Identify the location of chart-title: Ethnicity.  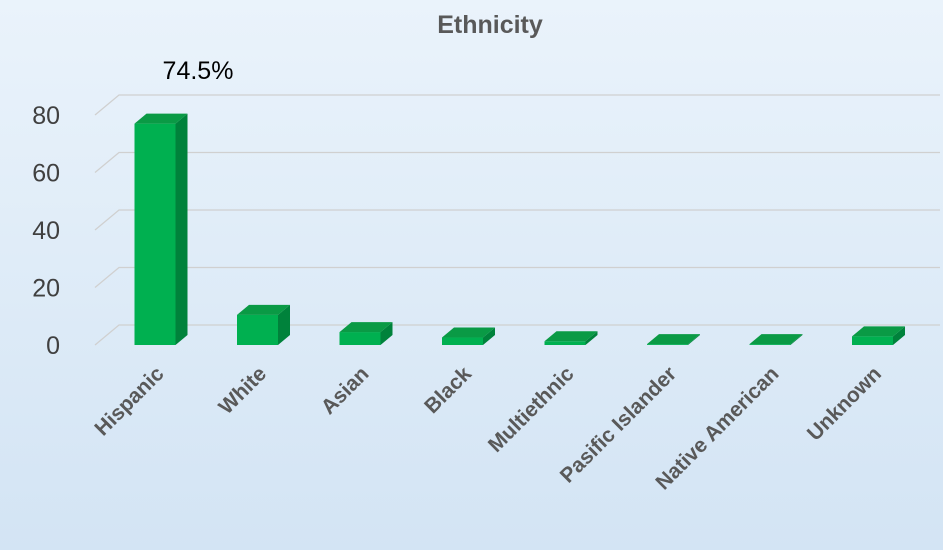
(490, 25).